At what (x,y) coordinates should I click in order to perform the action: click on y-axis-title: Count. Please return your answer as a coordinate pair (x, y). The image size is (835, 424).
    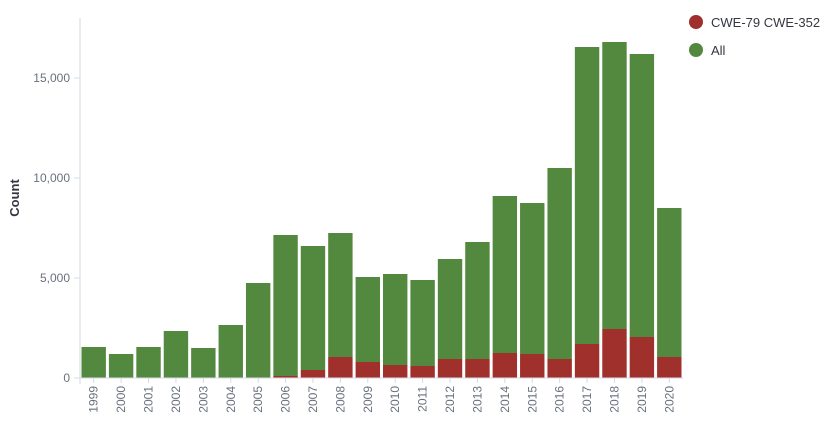
    Looking at the image, I should click on (14, 198).